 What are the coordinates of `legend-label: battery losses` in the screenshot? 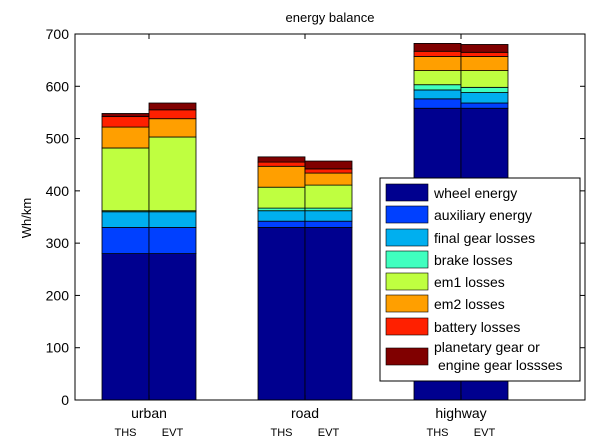 It's located at (477, 327).